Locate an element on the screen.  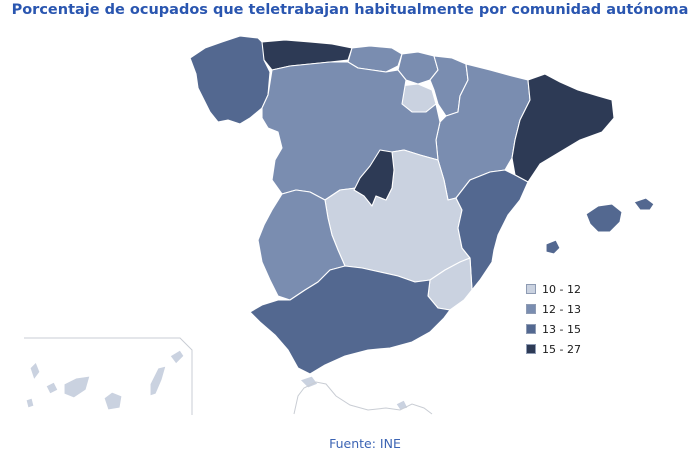
region-canarias is located at coordinates (105, 380).